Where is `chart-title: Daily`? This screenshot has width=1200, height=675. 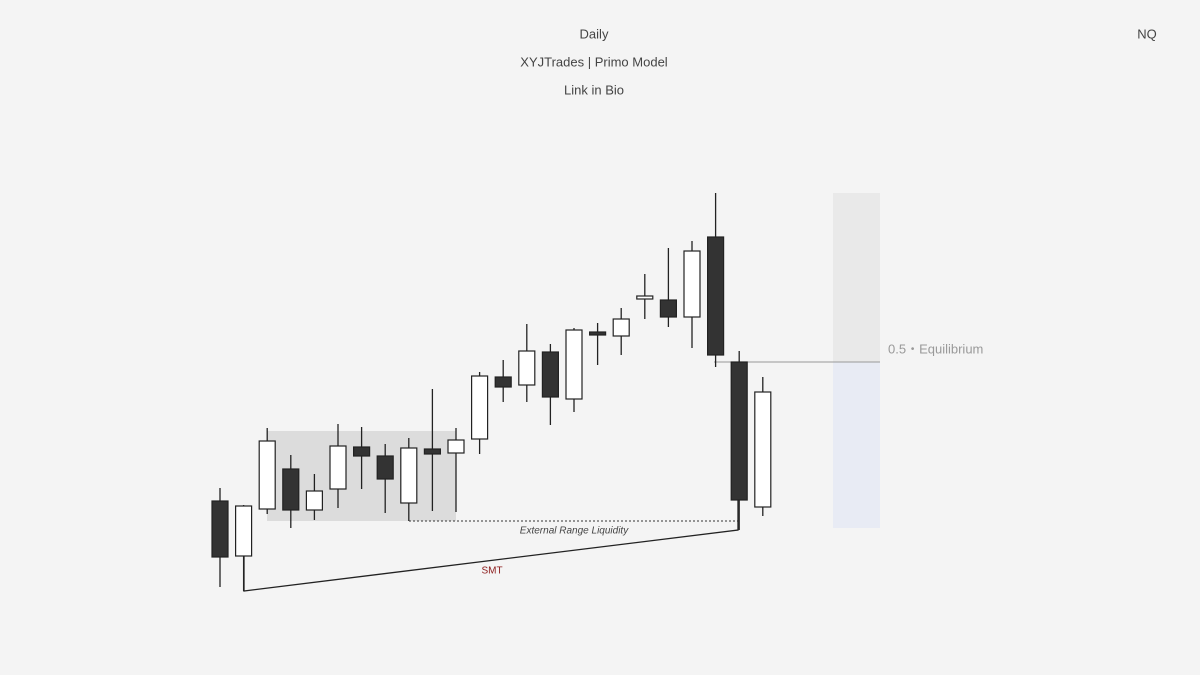 chart-title: Daily is located at coordinates (594, 33).